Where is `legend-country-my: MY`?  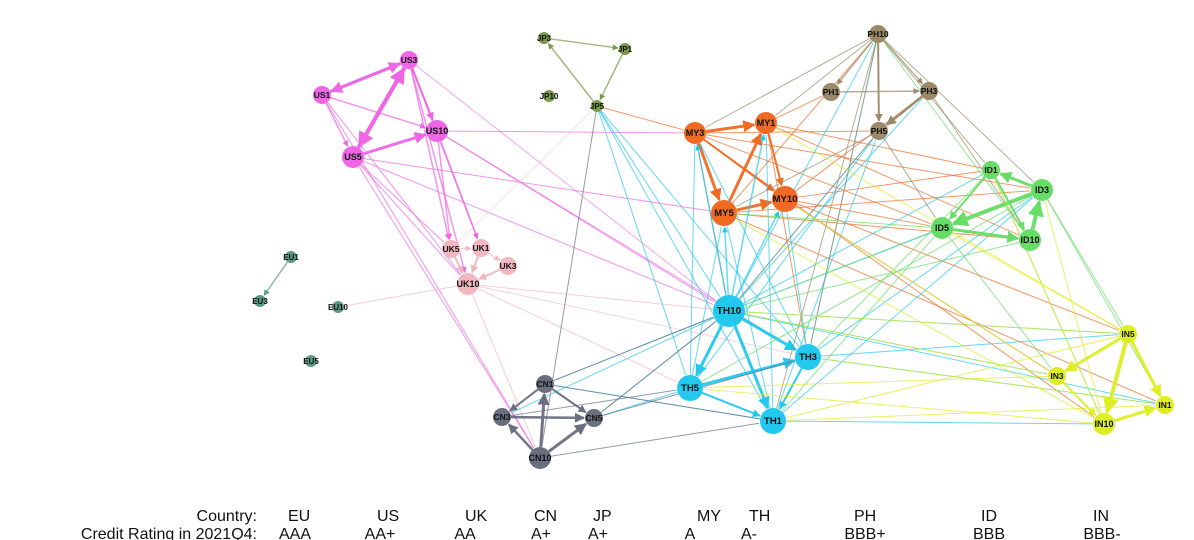
legend-country-my: MY is located at coordinates (709, 516).